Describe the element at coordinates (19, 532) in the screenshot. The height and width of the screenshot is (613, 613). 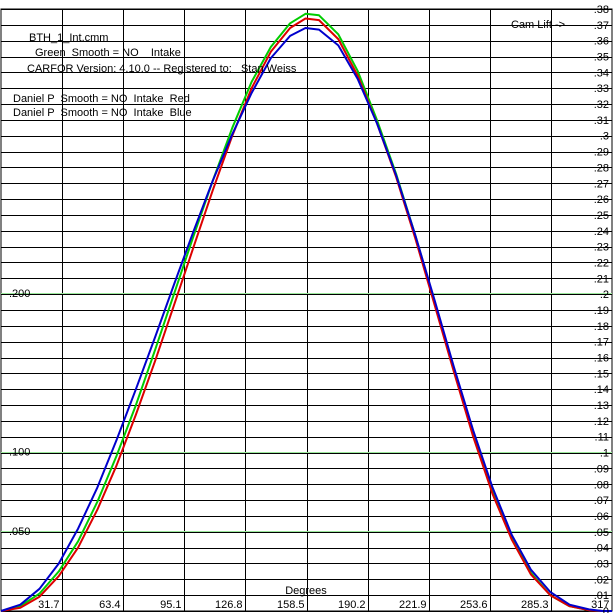
I see `left-tick-label: .050` at that location.